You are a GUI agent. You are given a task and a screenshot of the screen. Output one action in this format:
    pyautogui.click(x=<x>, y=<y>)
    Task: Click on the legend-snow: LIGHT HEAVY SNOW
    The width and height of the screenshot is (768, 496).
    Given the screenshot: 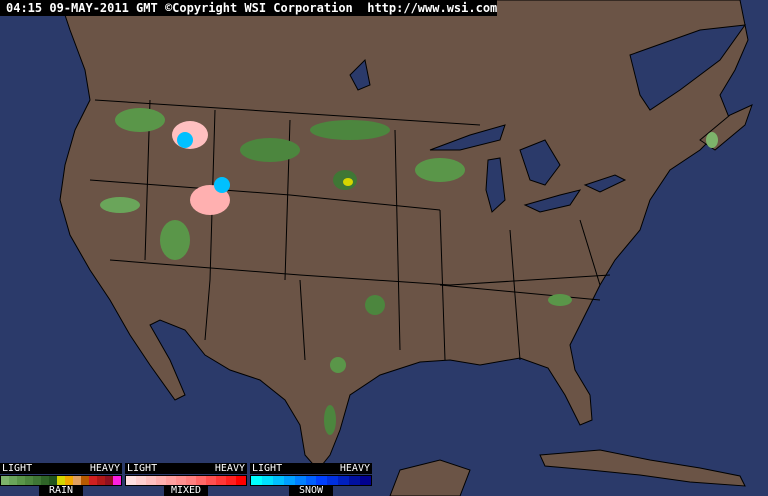 What is the action you would take?
    pyautogui.click(x=311, y=479)
    